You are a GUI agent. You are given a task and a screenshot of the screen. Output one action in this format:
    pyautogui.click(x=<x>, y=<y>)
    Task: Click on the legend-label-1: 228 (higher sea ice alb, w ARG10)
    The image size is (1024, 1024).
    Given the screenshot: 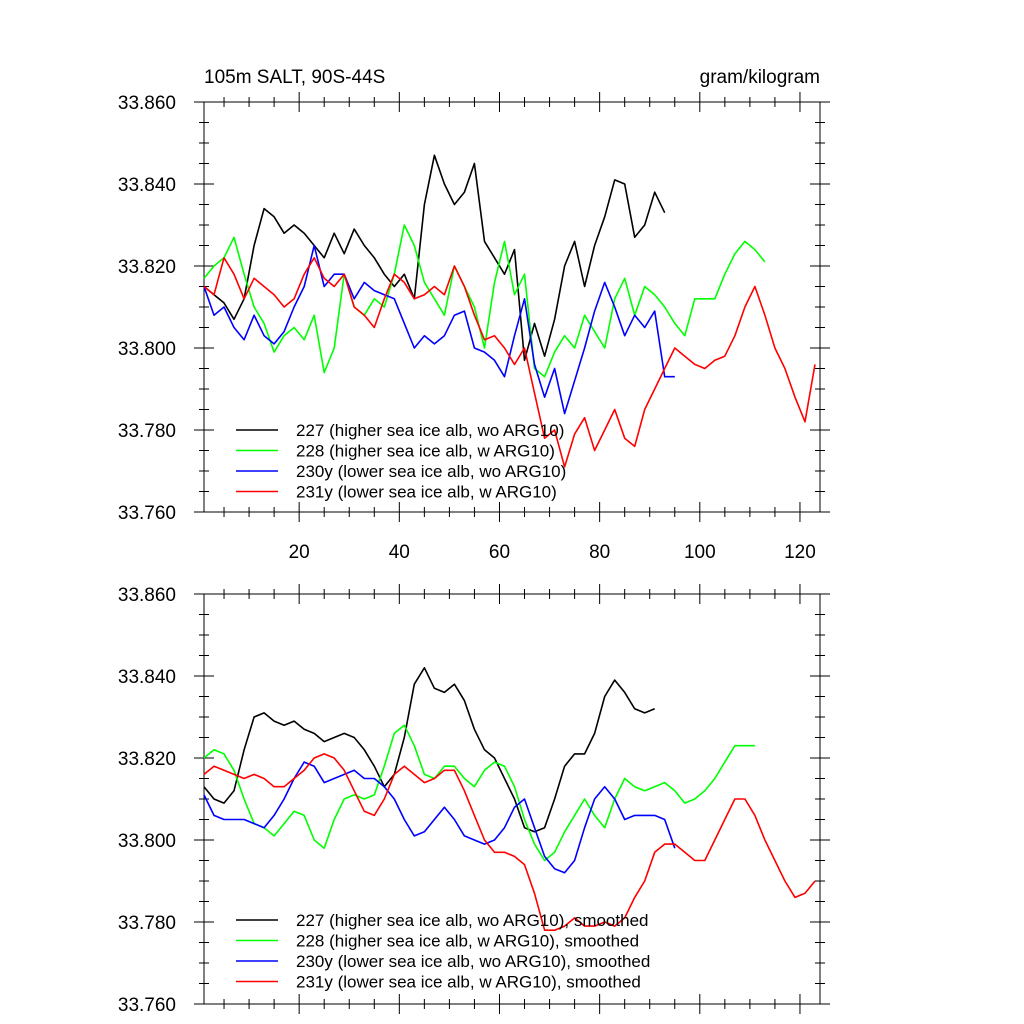 What is the action you would take?
    pyautogui.click(x=425, y=451)
    